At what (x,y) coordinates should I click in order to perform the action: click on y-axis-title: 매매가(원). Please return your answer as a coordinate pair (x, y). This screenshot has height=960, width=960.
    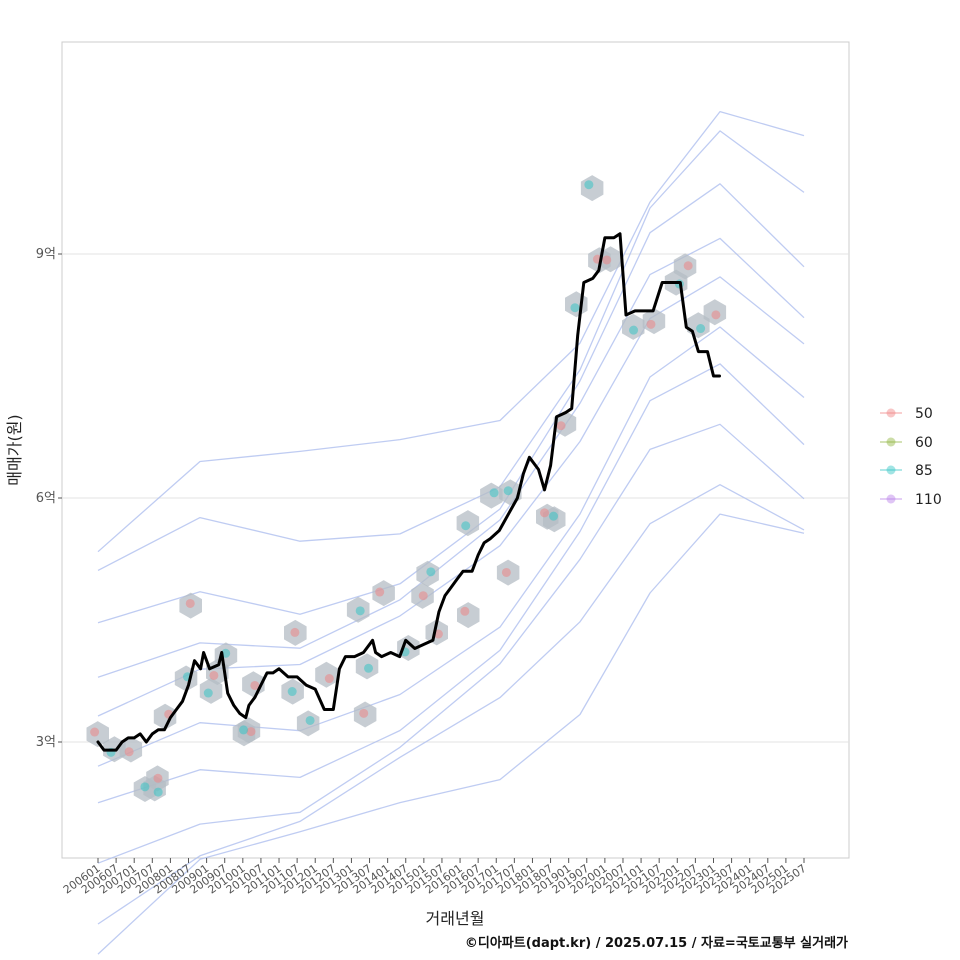
    Looking at the image, I should click on (14, 449).